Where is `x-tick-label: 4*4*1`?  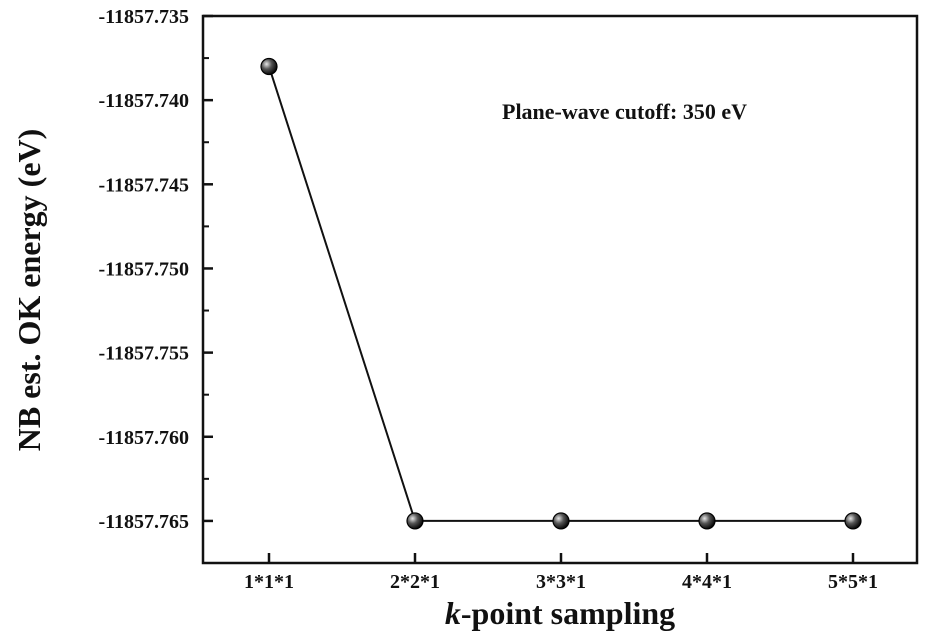
x-tick-label: 4*4*1 is located at coordinates (707, 582).